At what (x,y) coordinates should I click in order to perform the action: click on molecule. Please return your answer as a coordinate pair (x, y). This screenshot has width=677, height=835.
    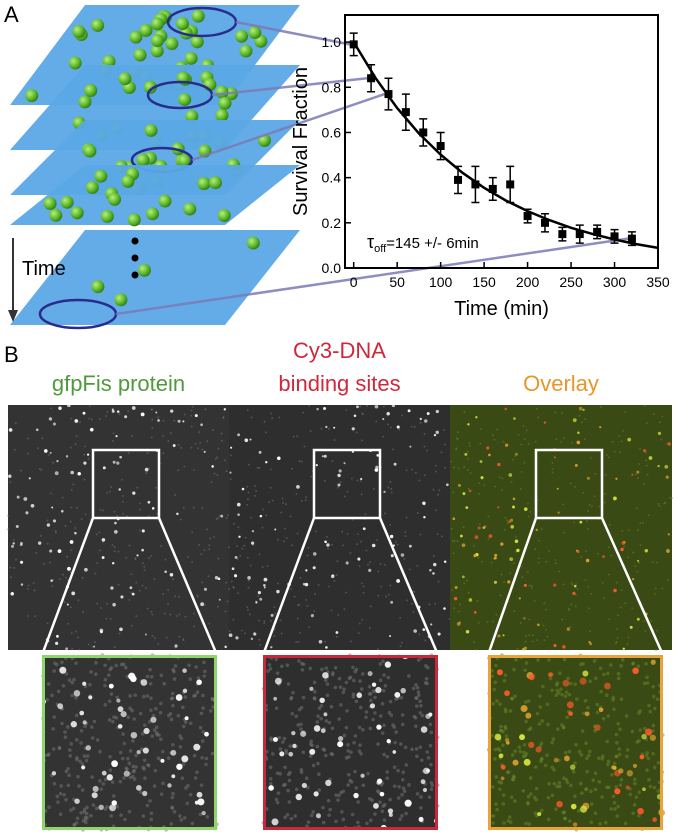
    Looking at the image, I should click on (67, 202).